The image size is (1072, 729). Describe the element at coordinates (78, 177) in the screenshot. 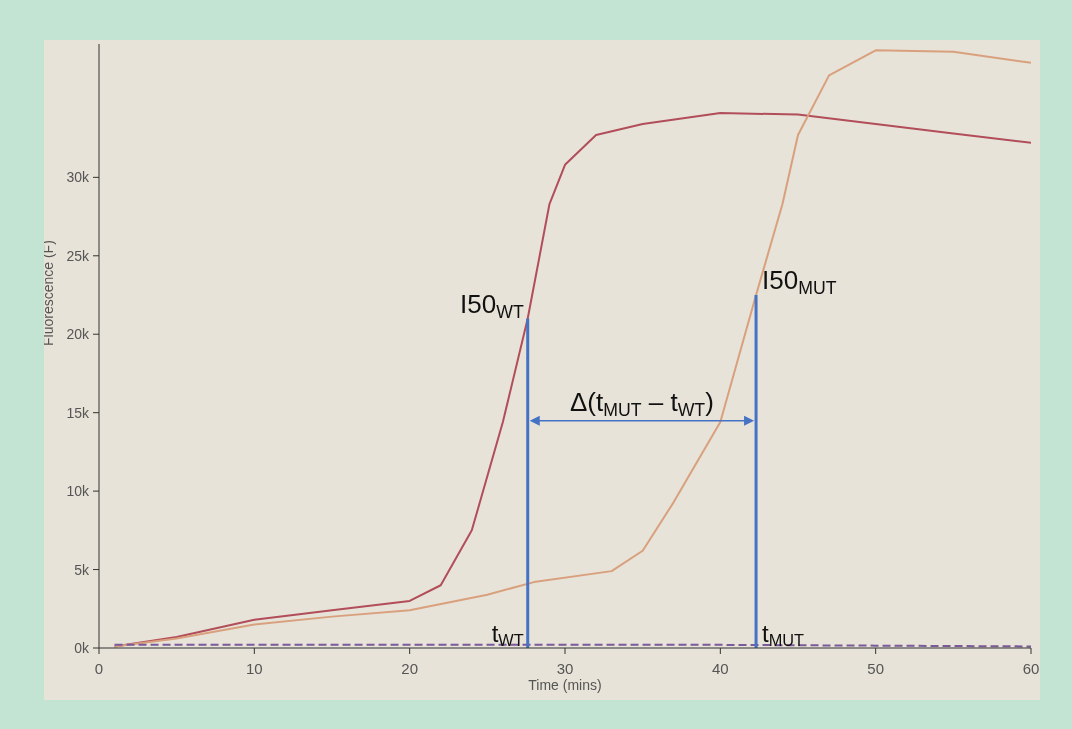

I see `y-tick-label: 30k` at that location.